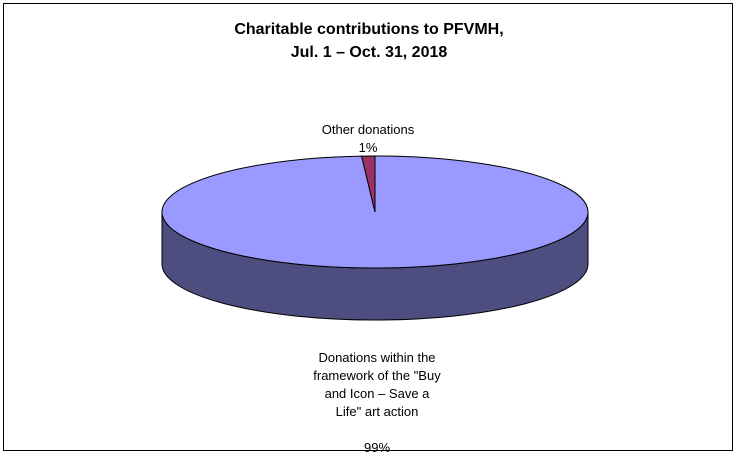 Image resolution: width=738 pixels, height=475 pixels. Describe the element at coordinates (377, 447) in the screenshot. I see `slice-label-main-value: 99%` at that location.